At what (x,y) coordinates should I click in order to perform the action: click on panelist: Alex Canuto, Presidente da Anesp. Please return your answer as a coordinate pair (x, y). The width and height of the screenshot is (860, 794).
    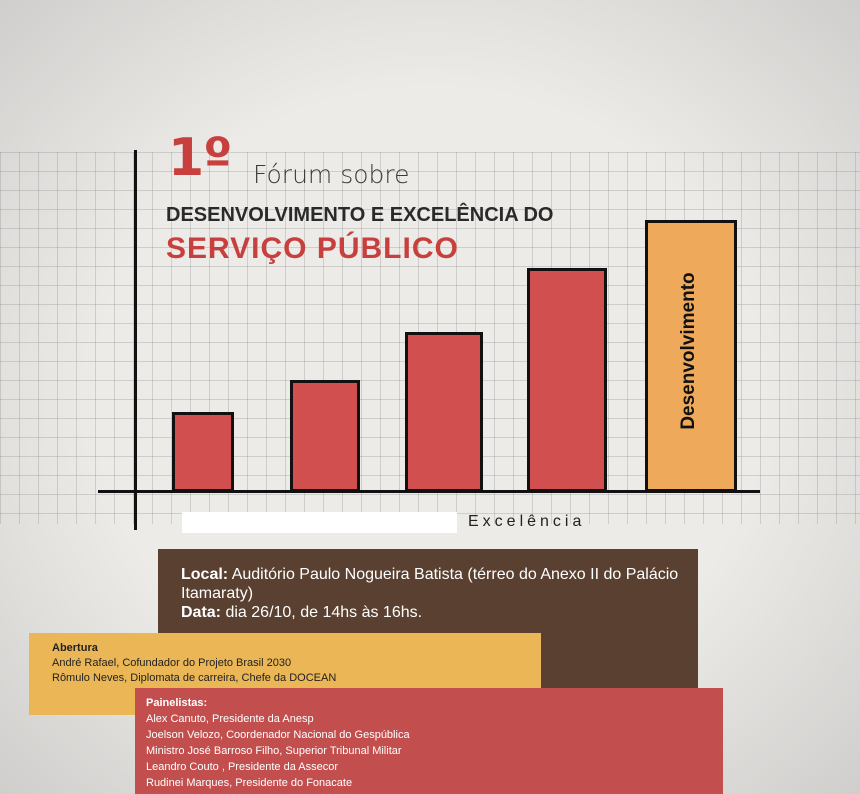
    Looking at the image, I should click on (230, 719).